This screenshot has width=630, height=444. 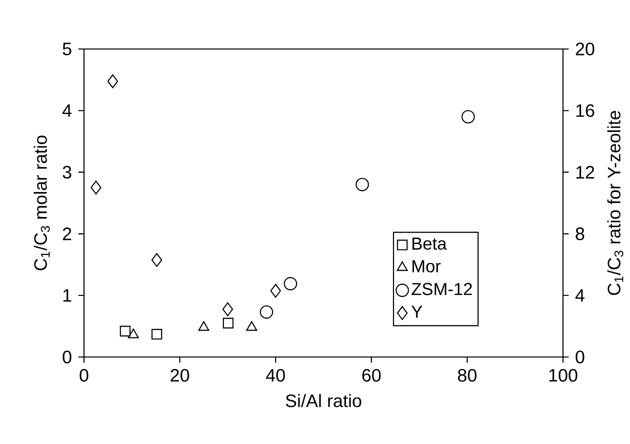 I want to click on x-tick-label: 80, so click(x=467, y=375).